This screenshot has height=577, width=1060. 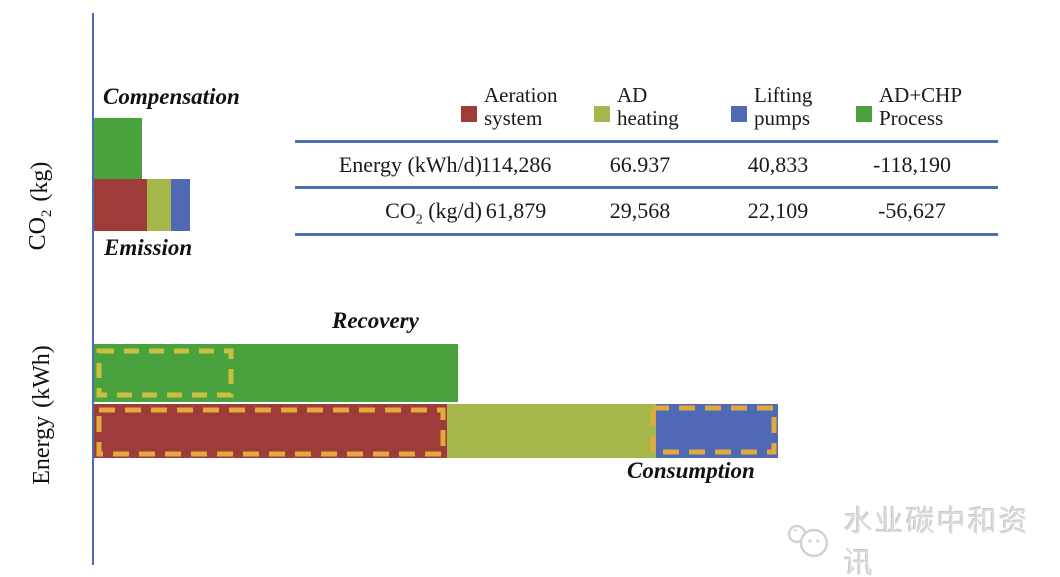 What do you see at coordinates (433, 213) in the screenshot?
I see `table-row-label-co2: CO2 (kg/d)` at bounding box center [433, 213].